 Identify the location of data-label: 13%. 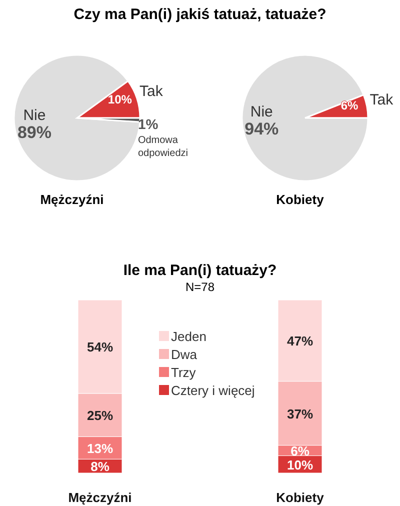
(100, 448).